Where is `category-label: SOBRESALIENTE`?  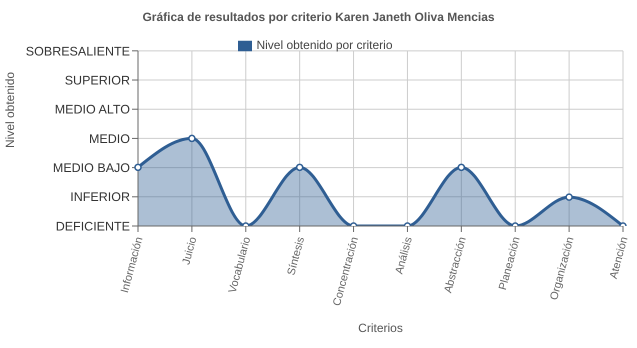 category-label: SOBRESALIENTE is located at coordinates (78, 51).